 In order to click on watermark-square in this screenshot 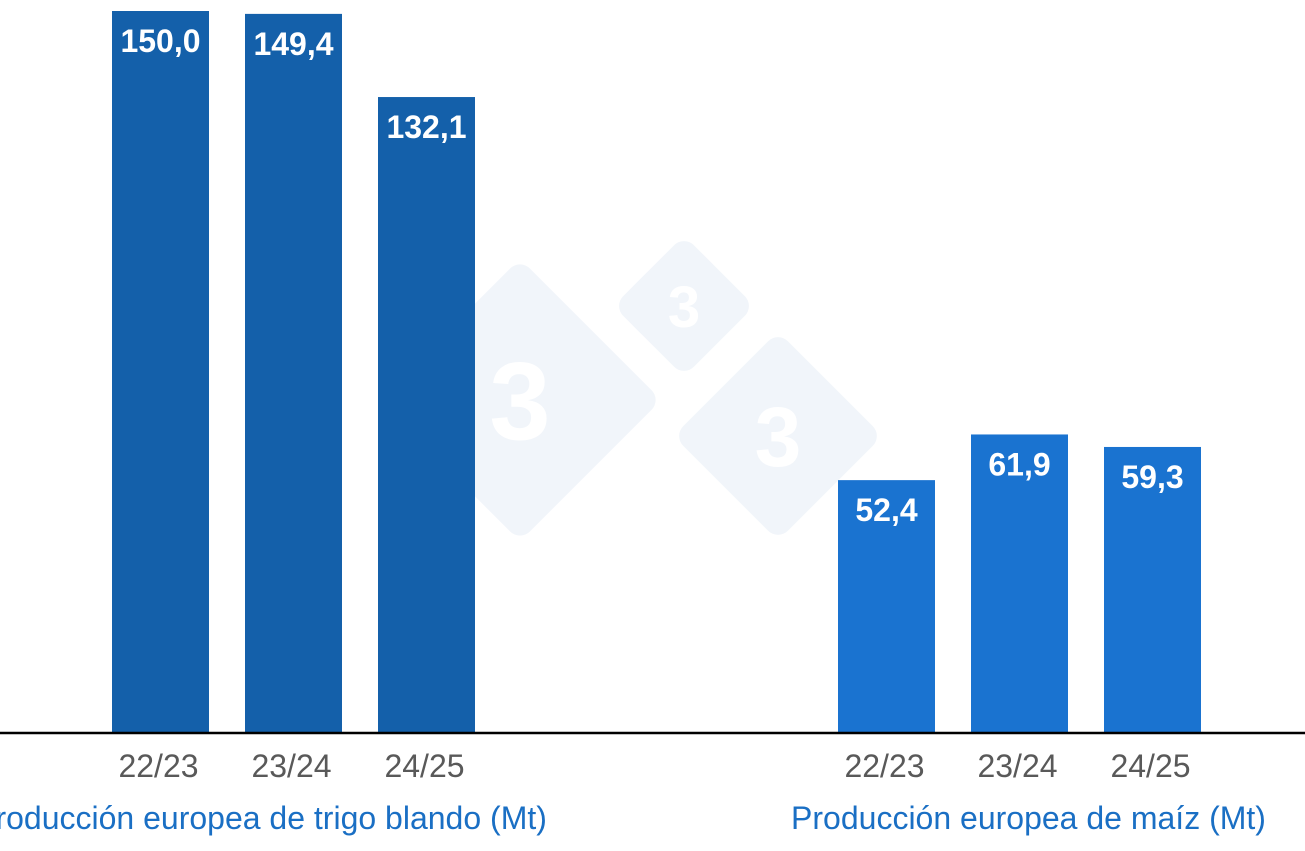, I will do `click(684, 306)`.